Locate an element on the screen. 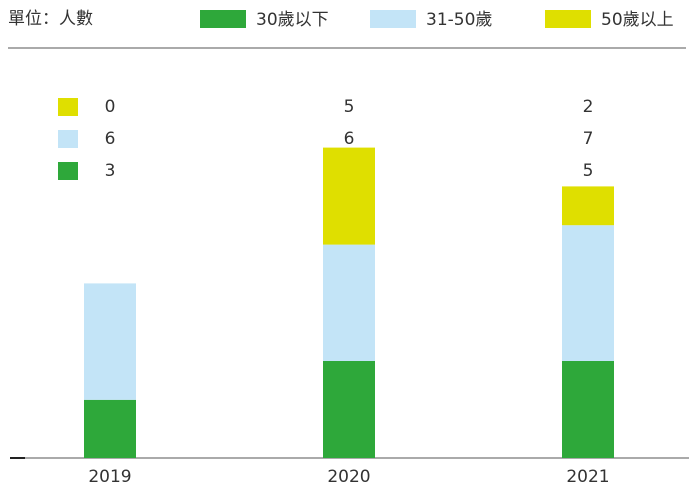 The width and height of the screenshot is (689, 489). data-label: 3 is located at coordinates (110, 171).